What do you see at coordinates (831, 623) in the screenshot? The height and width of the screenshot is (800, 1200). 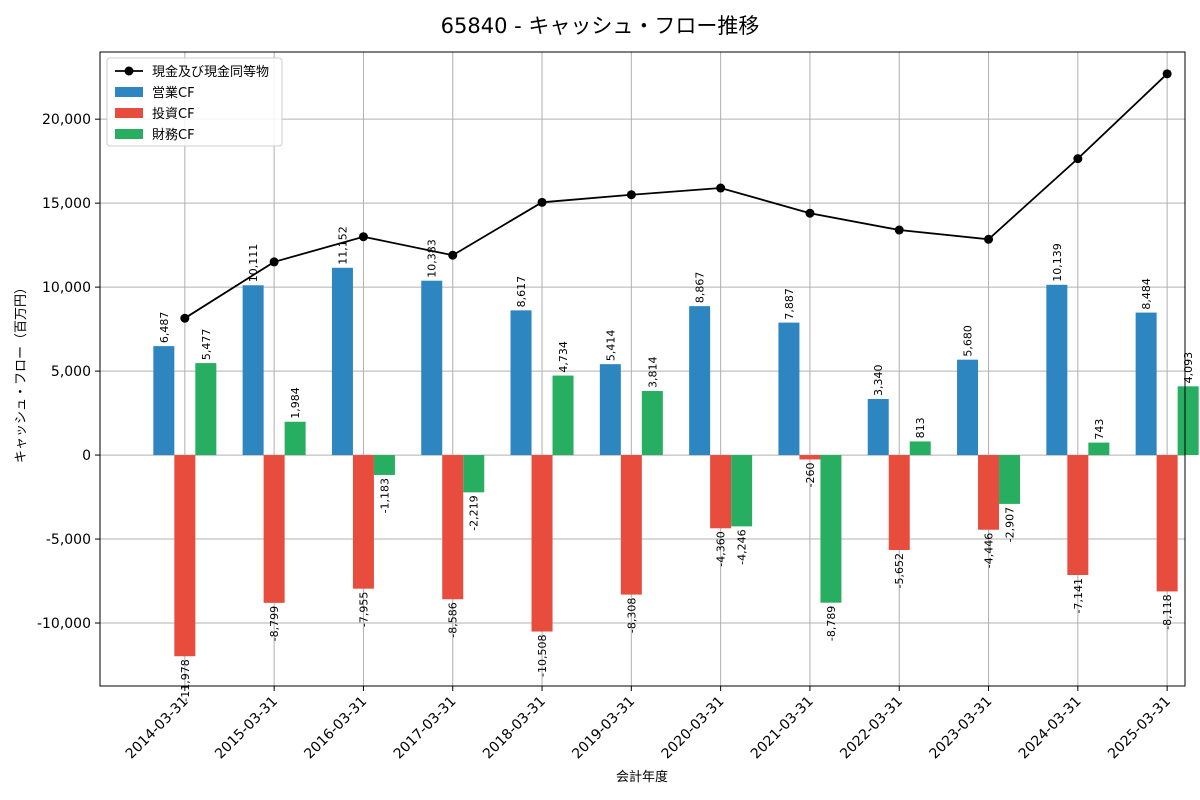 I see `data-label: -8,789` at bounding box center [831, 623].